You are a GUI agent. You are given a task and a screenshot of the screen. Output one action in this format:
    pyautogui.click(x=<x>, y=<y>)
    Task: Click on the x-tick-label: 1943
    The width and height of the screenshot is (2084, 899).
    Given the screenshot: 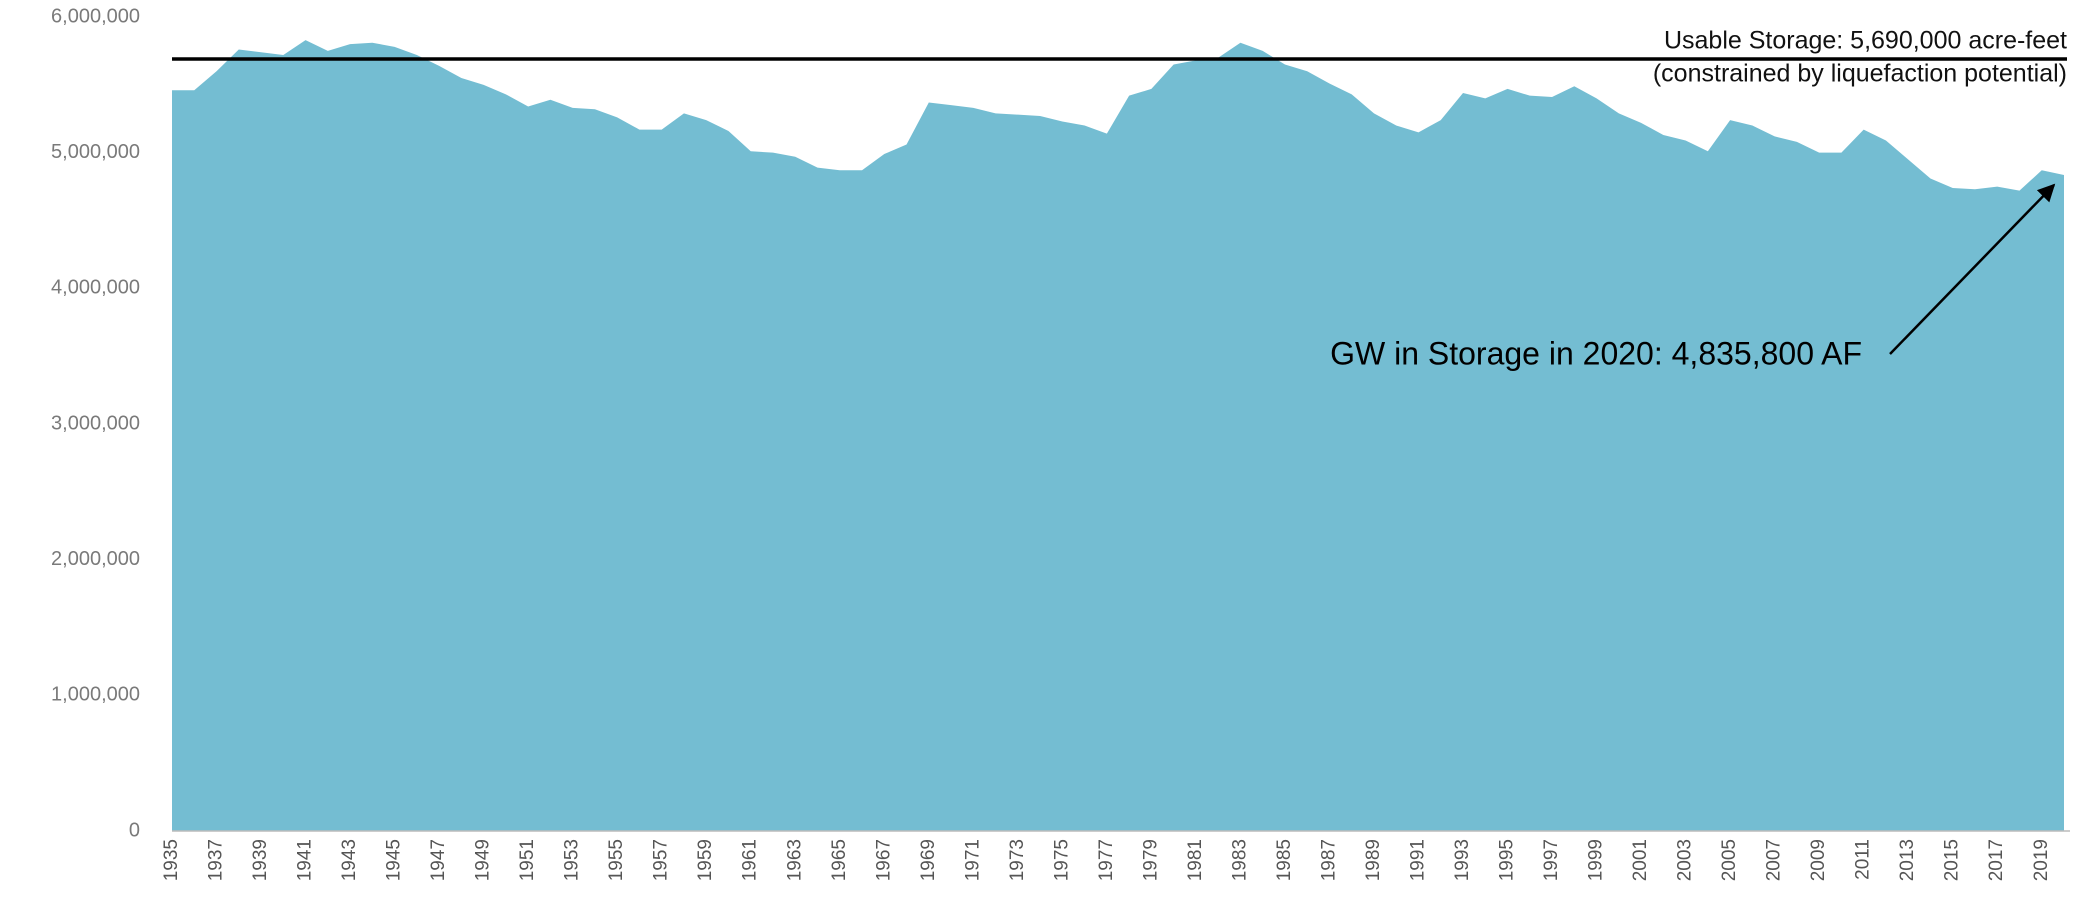 What is the action you would take?
    pyautogui.click(x=349, y=860)
    